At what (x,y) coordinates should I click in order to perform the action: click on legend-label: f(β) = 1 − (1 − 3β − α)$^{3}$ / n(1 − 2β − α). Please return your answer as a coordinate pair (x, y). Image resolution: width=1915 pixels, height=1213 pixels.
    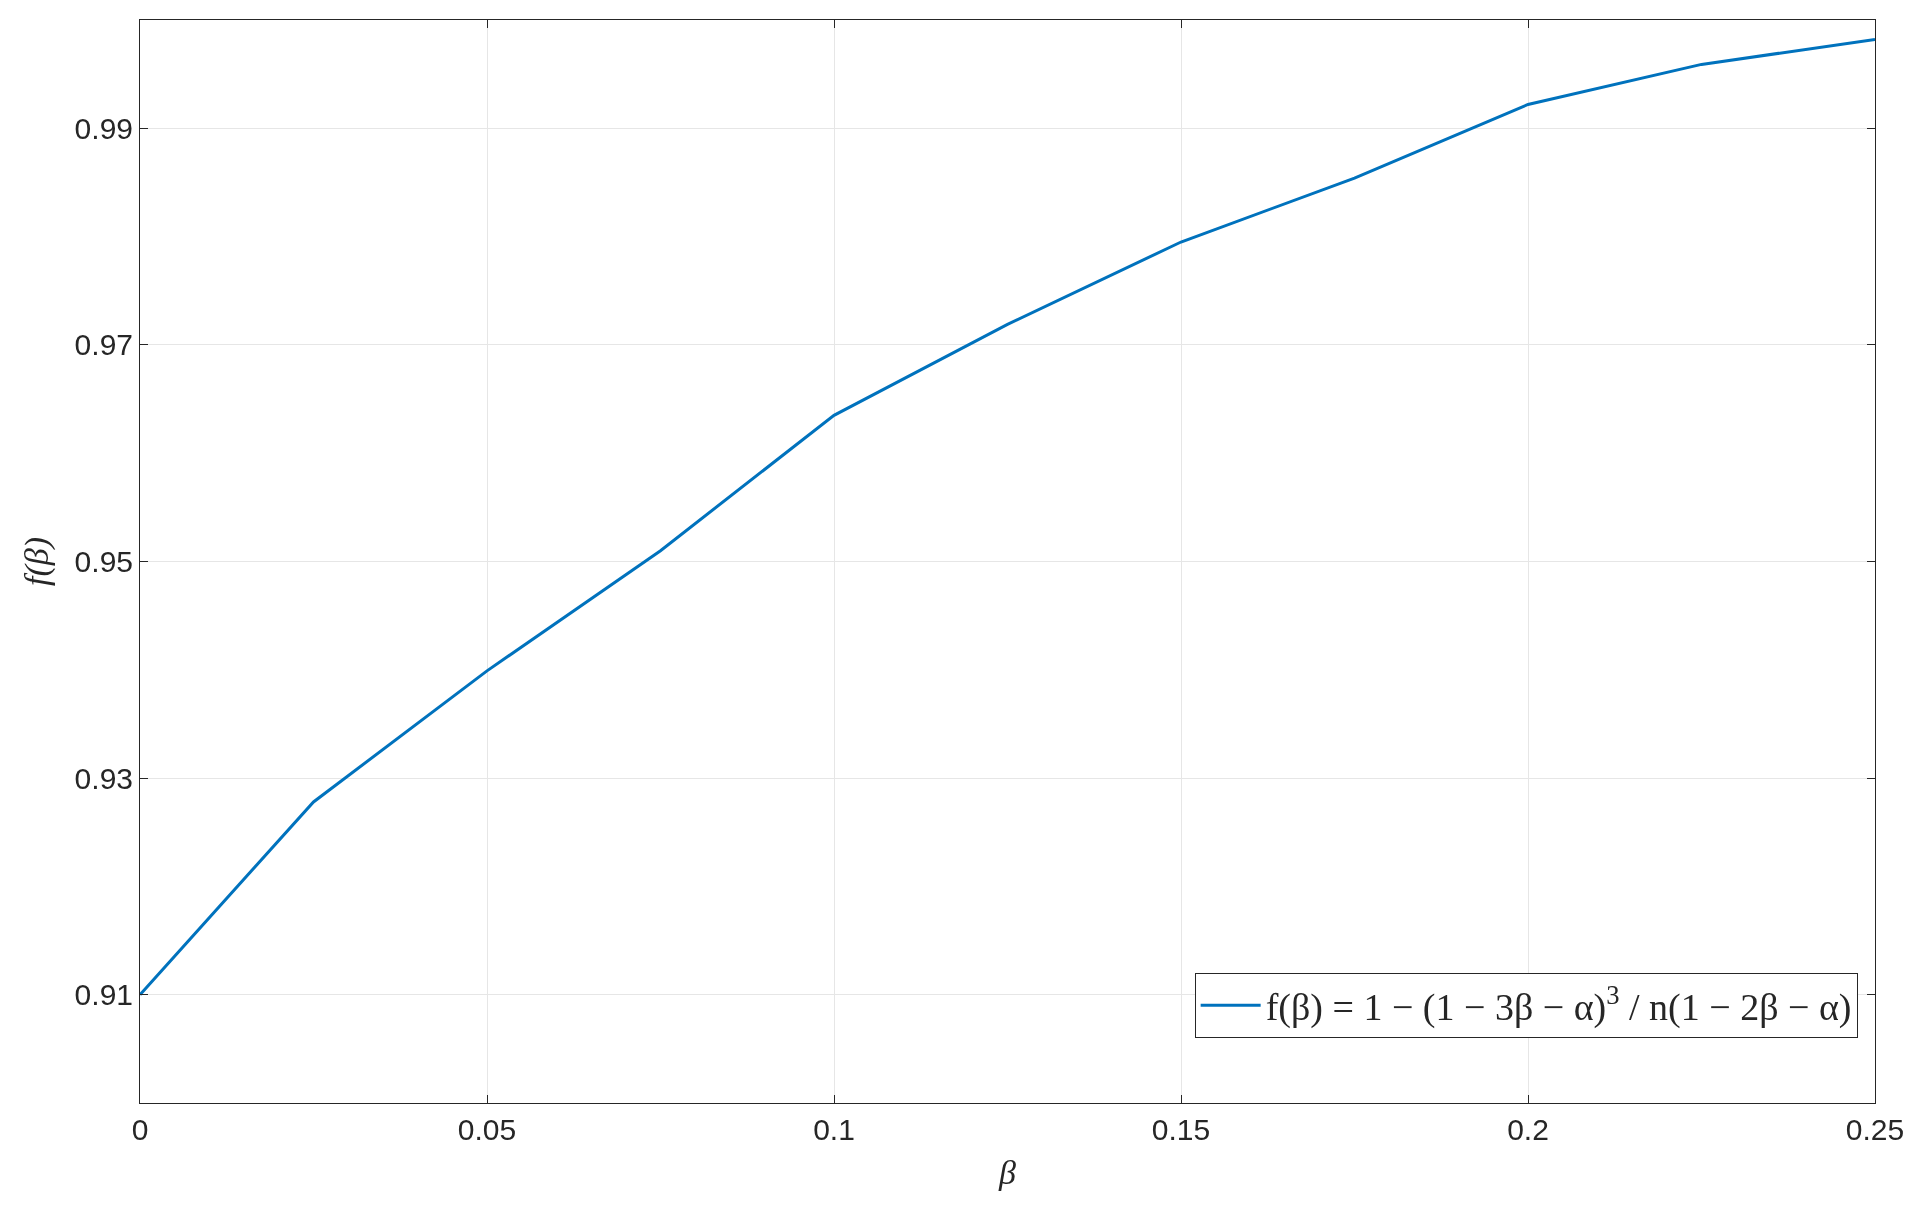
    Looking at the image, I should click on (1558, 1005).